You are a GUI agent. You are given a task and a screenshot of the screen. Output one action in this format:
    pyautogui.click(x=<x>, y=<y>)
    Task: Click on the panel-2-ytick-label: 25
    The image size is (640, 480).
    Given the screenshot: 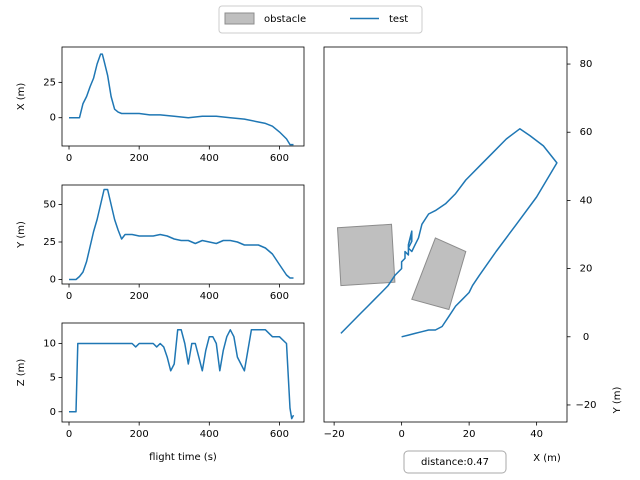 What is the action you would take?
    pyautogui.click(x=49, y=242)
    